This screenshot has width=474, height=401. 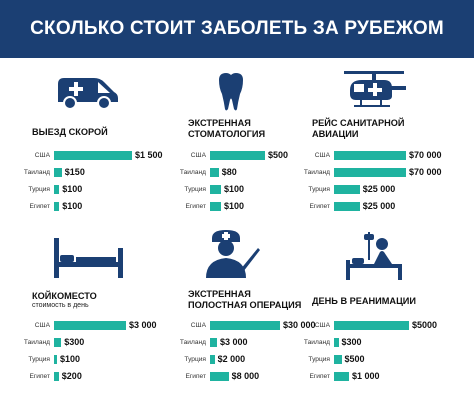 I want to click on bed-icon, so click(x=88, y=258).